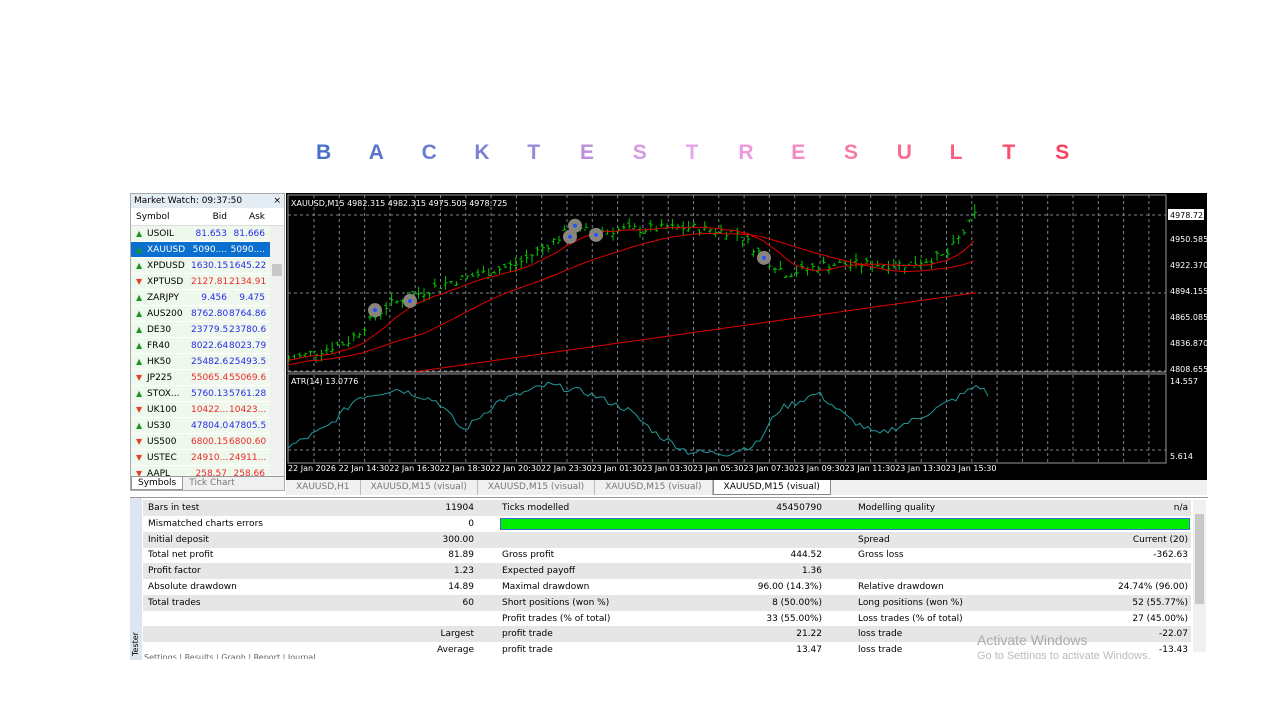  What do you see at coordinates (248, 377) in the screenshot?
I see `ask: 55069.6` at bounding box center [248, 377].